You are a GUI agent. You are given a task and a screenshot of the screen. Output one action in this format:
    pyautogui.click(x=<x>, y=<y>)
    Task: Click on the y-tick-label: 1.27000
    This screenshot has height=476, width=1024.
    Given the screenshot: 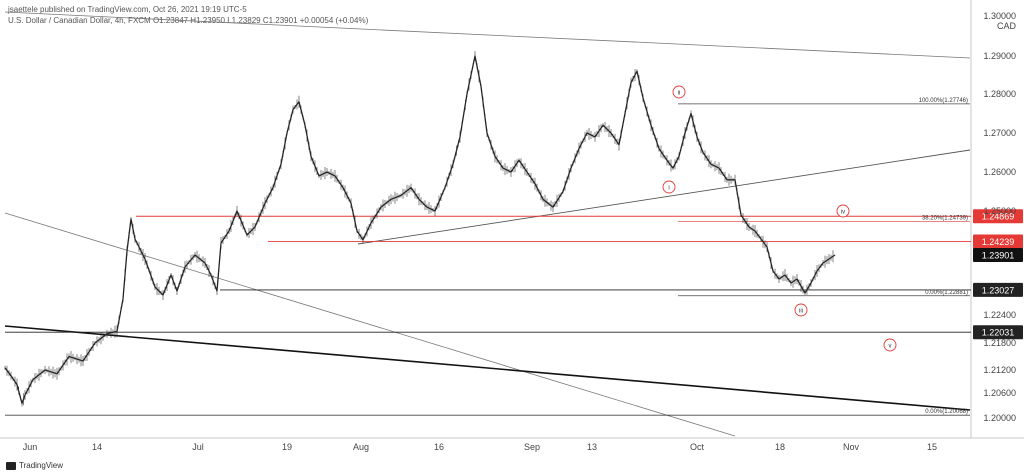 What is the action you would take?
    pyautogui.click(x=999, y=133)
    